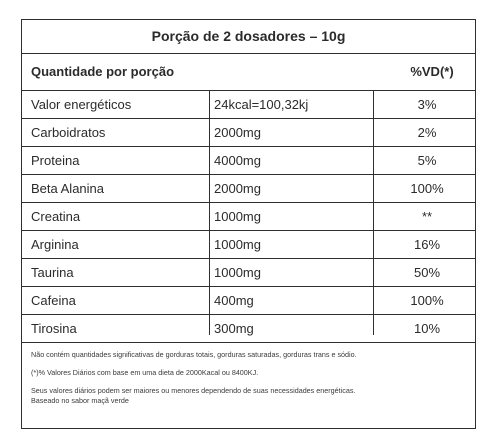 Image resolution: width=500 pixels, height=440 pixels. What do you see at coordinates (55, 244) in the screenshot?
I see `nutrient-name: Arginina` at bounding box center [55, 244].